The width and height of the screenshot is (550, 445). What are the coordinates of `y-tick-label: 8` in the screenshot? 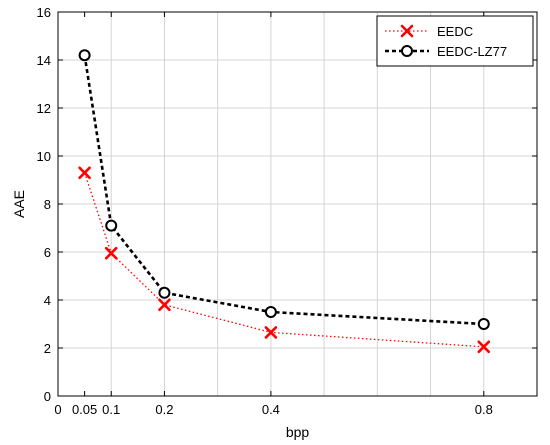 It's located at (47, 204).